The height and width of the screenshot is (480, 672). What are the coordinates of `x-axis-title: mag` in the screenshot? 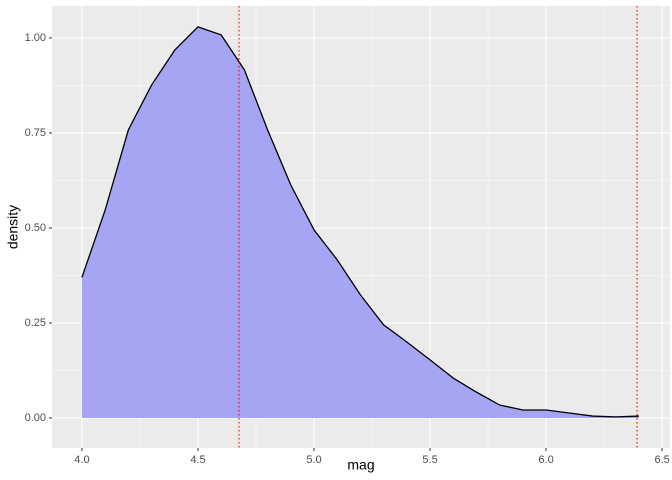 It's located at (360, 465).